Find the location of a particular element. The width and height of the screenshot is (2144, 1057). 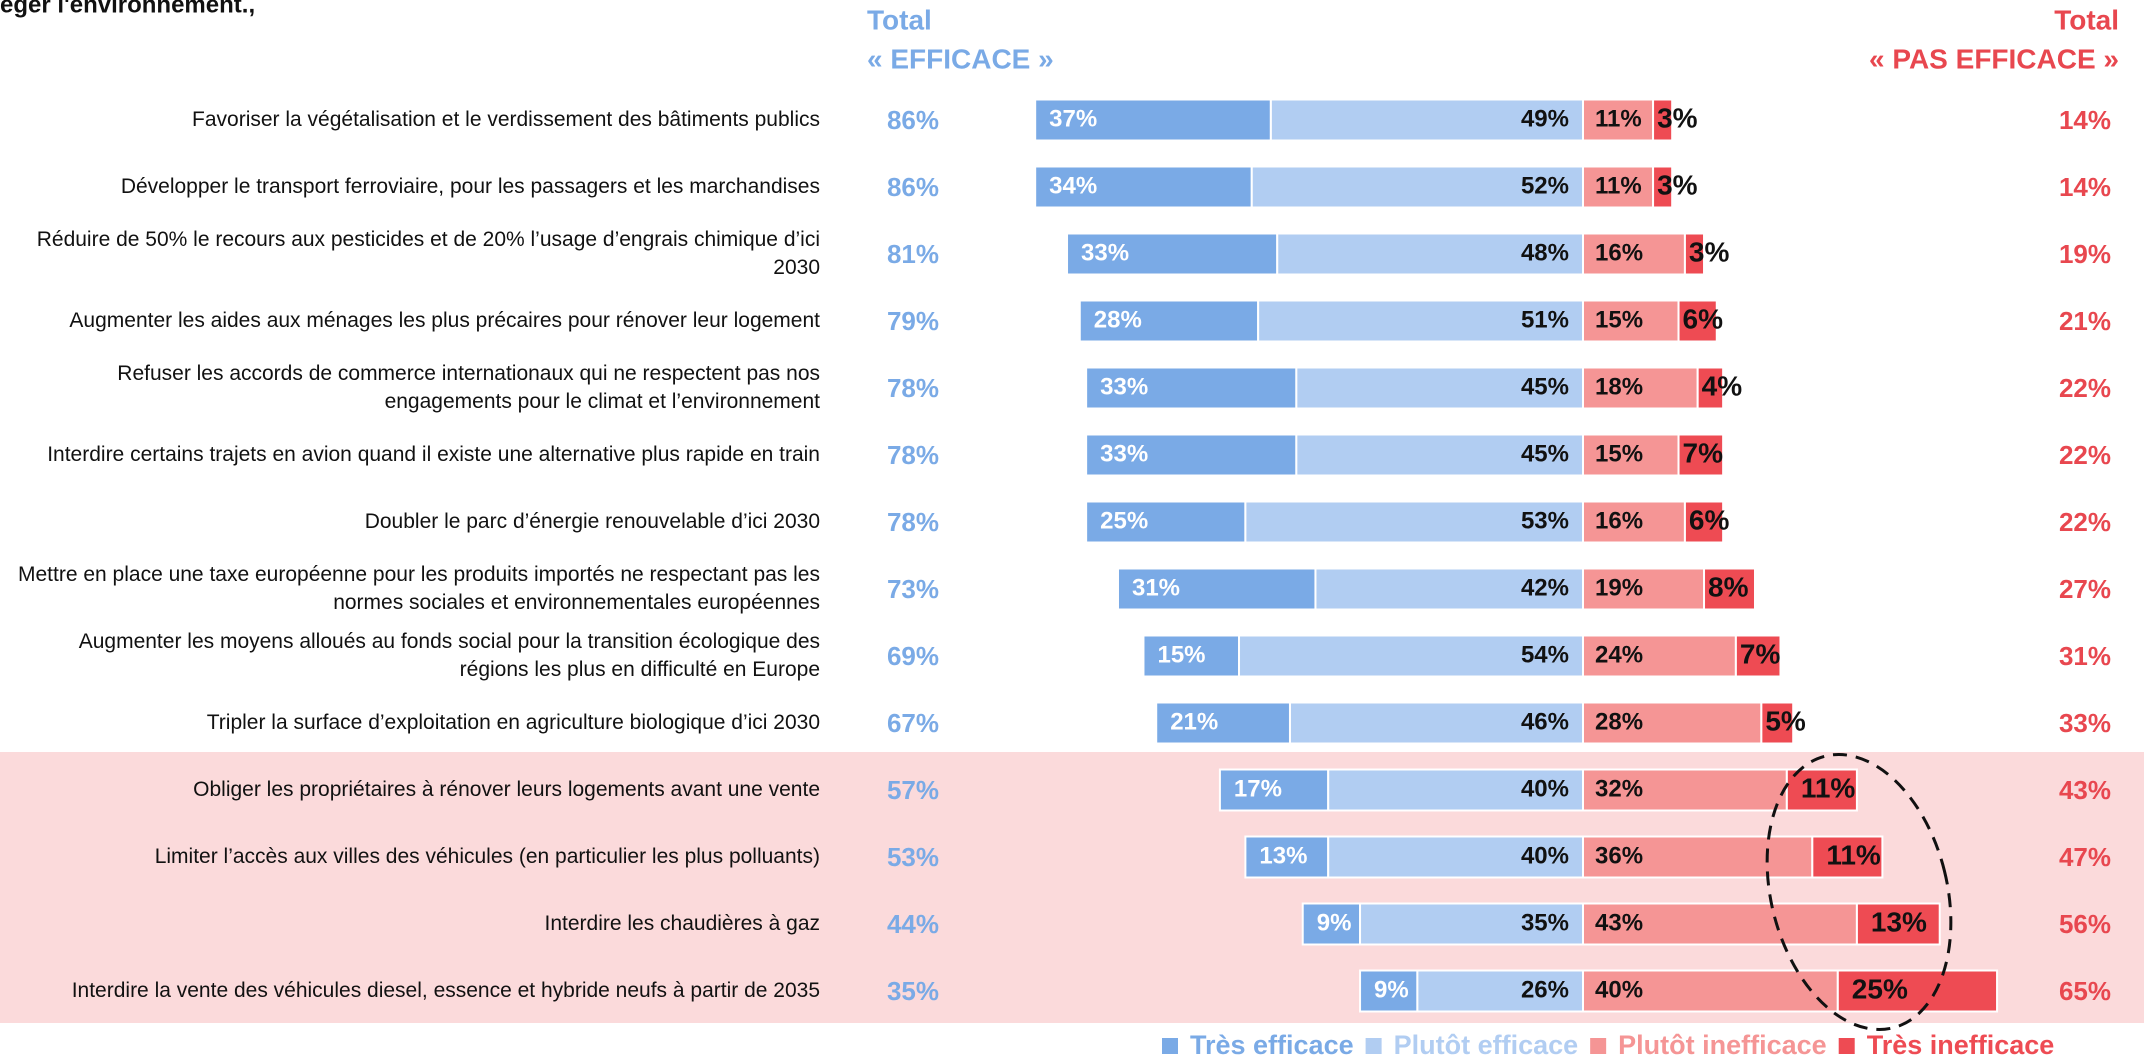

value-label: 45% is located at coordinates (1545, 453).